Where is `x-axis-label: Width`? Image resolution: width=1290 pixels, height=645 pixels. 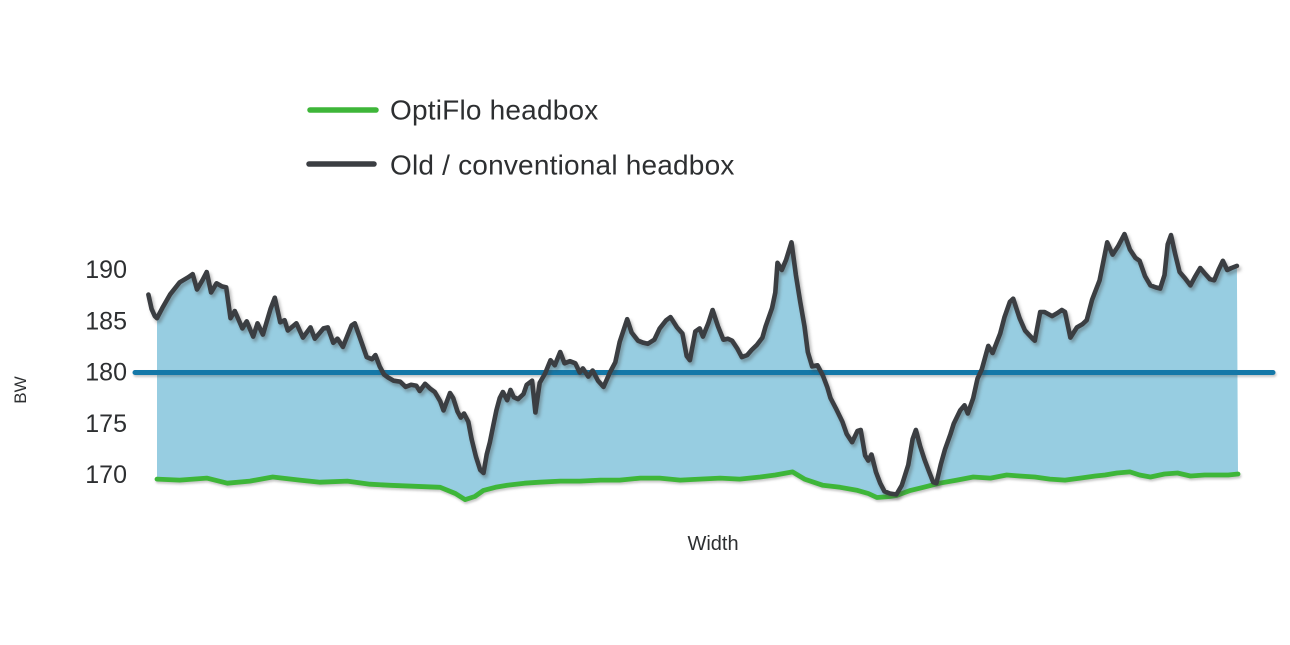
x-axis-label: Width is located at coordinates (712, 544).